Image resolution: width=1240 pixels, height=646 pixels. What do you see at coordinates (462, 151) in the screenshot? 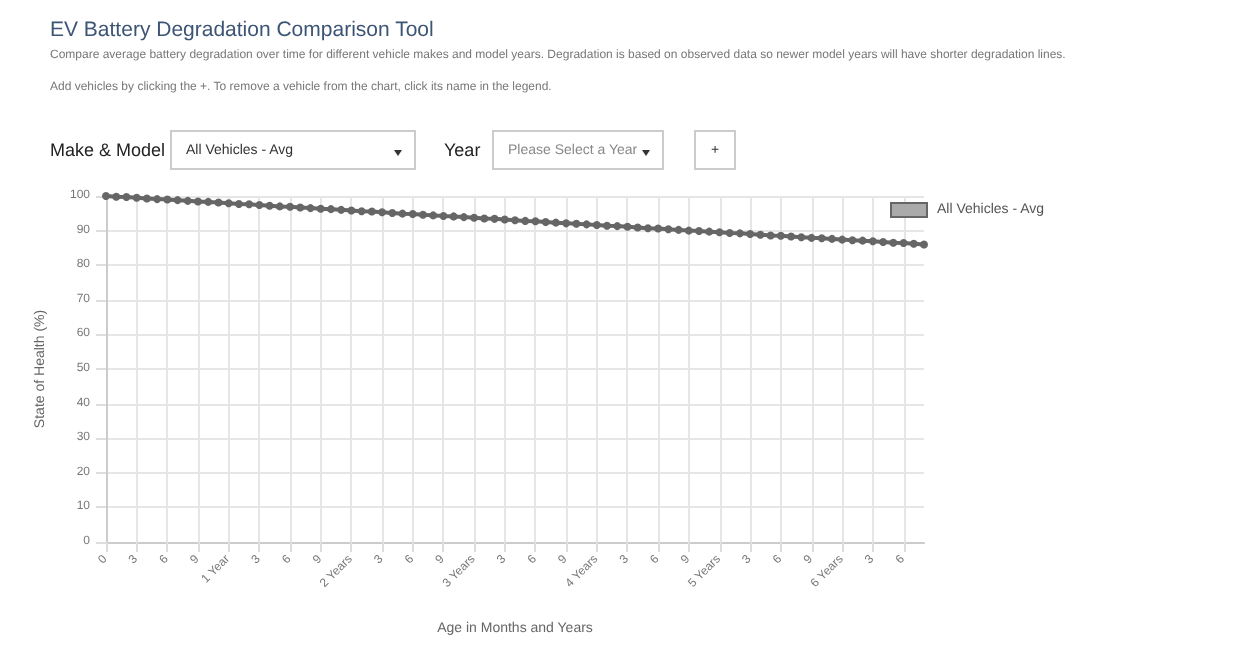
I see `text: Year` at bounding box center [462, 151].